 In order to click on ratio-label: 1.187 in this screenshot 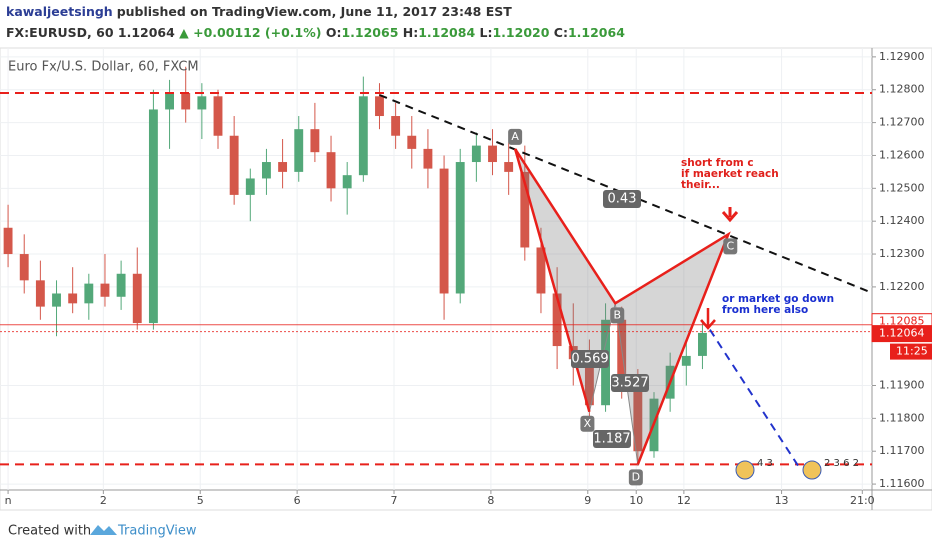, I will do `click(611, 439)`.